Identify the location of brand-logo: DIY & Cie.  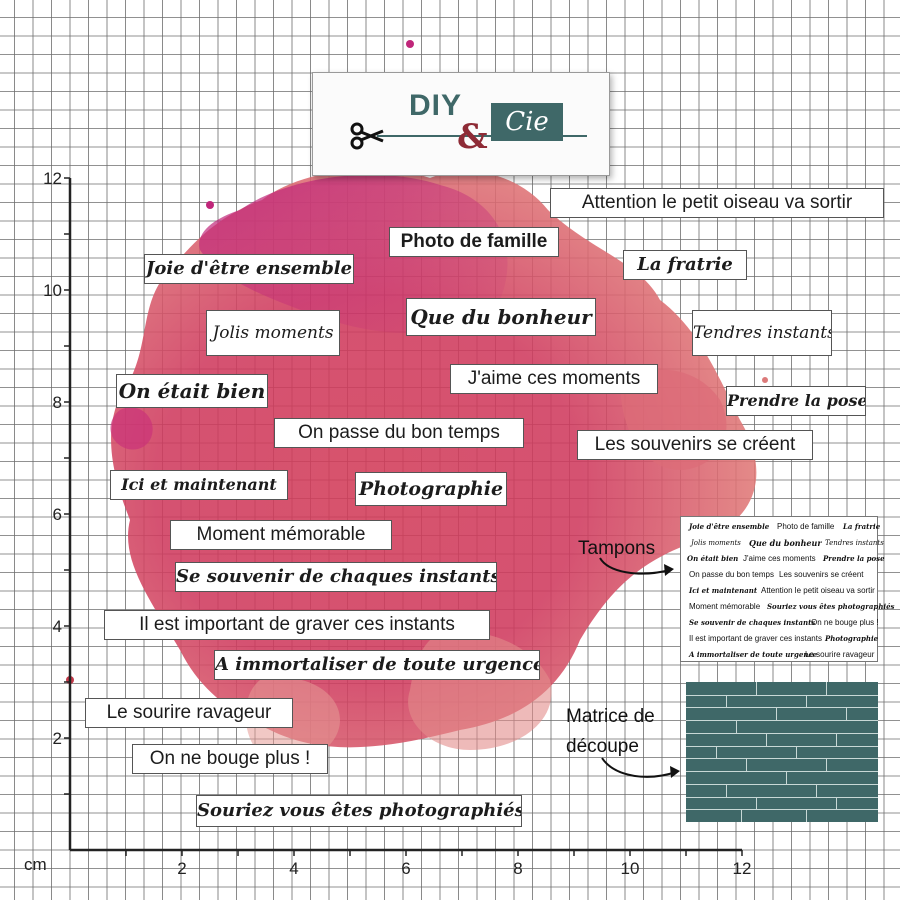
(461, 124).